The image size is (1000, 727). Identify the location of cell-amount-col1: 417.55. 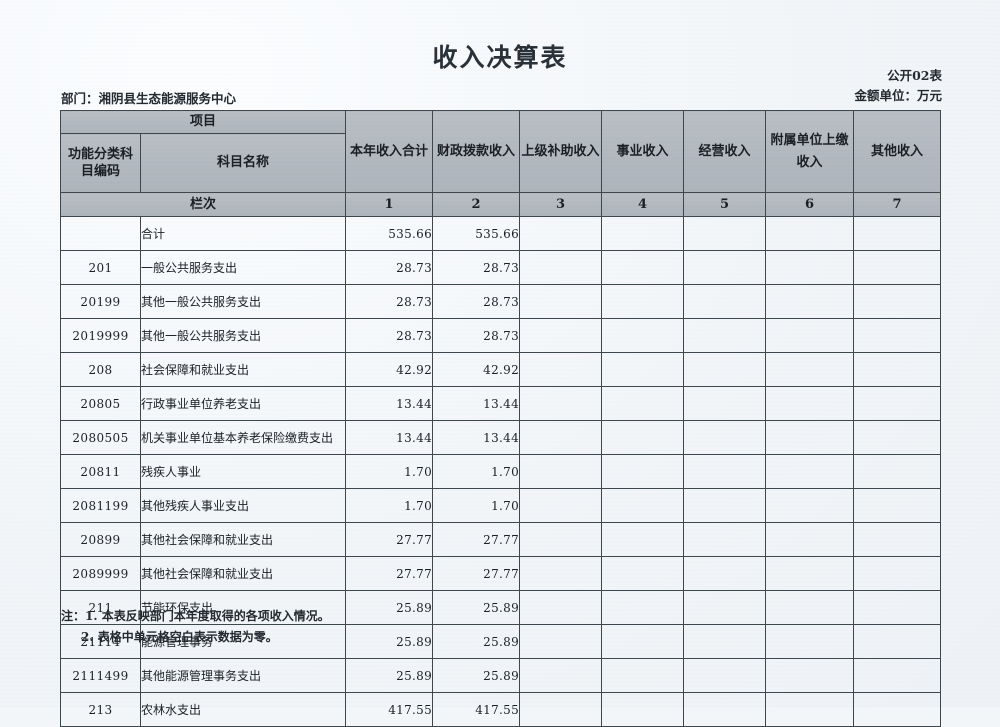
(389, 709).